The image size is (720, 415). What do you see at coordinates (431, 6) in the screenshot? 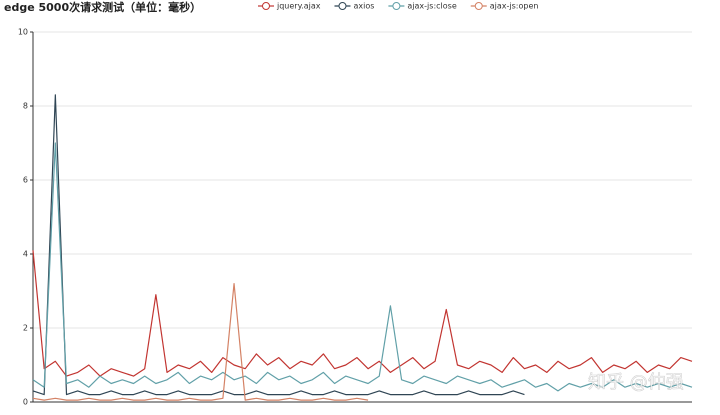
I see `legend-label: ajax-js:close` at bounding box center [431, 6].